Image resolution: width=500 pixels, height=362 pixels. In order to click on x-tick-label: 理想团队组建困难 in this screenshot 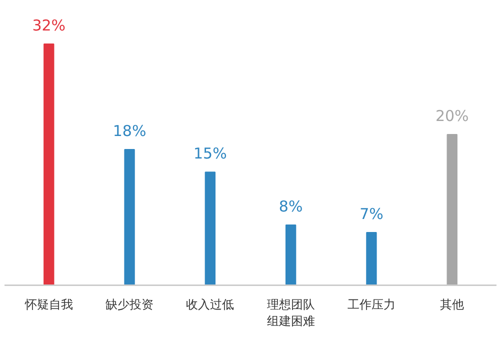, I will do `click(290, 312)`.